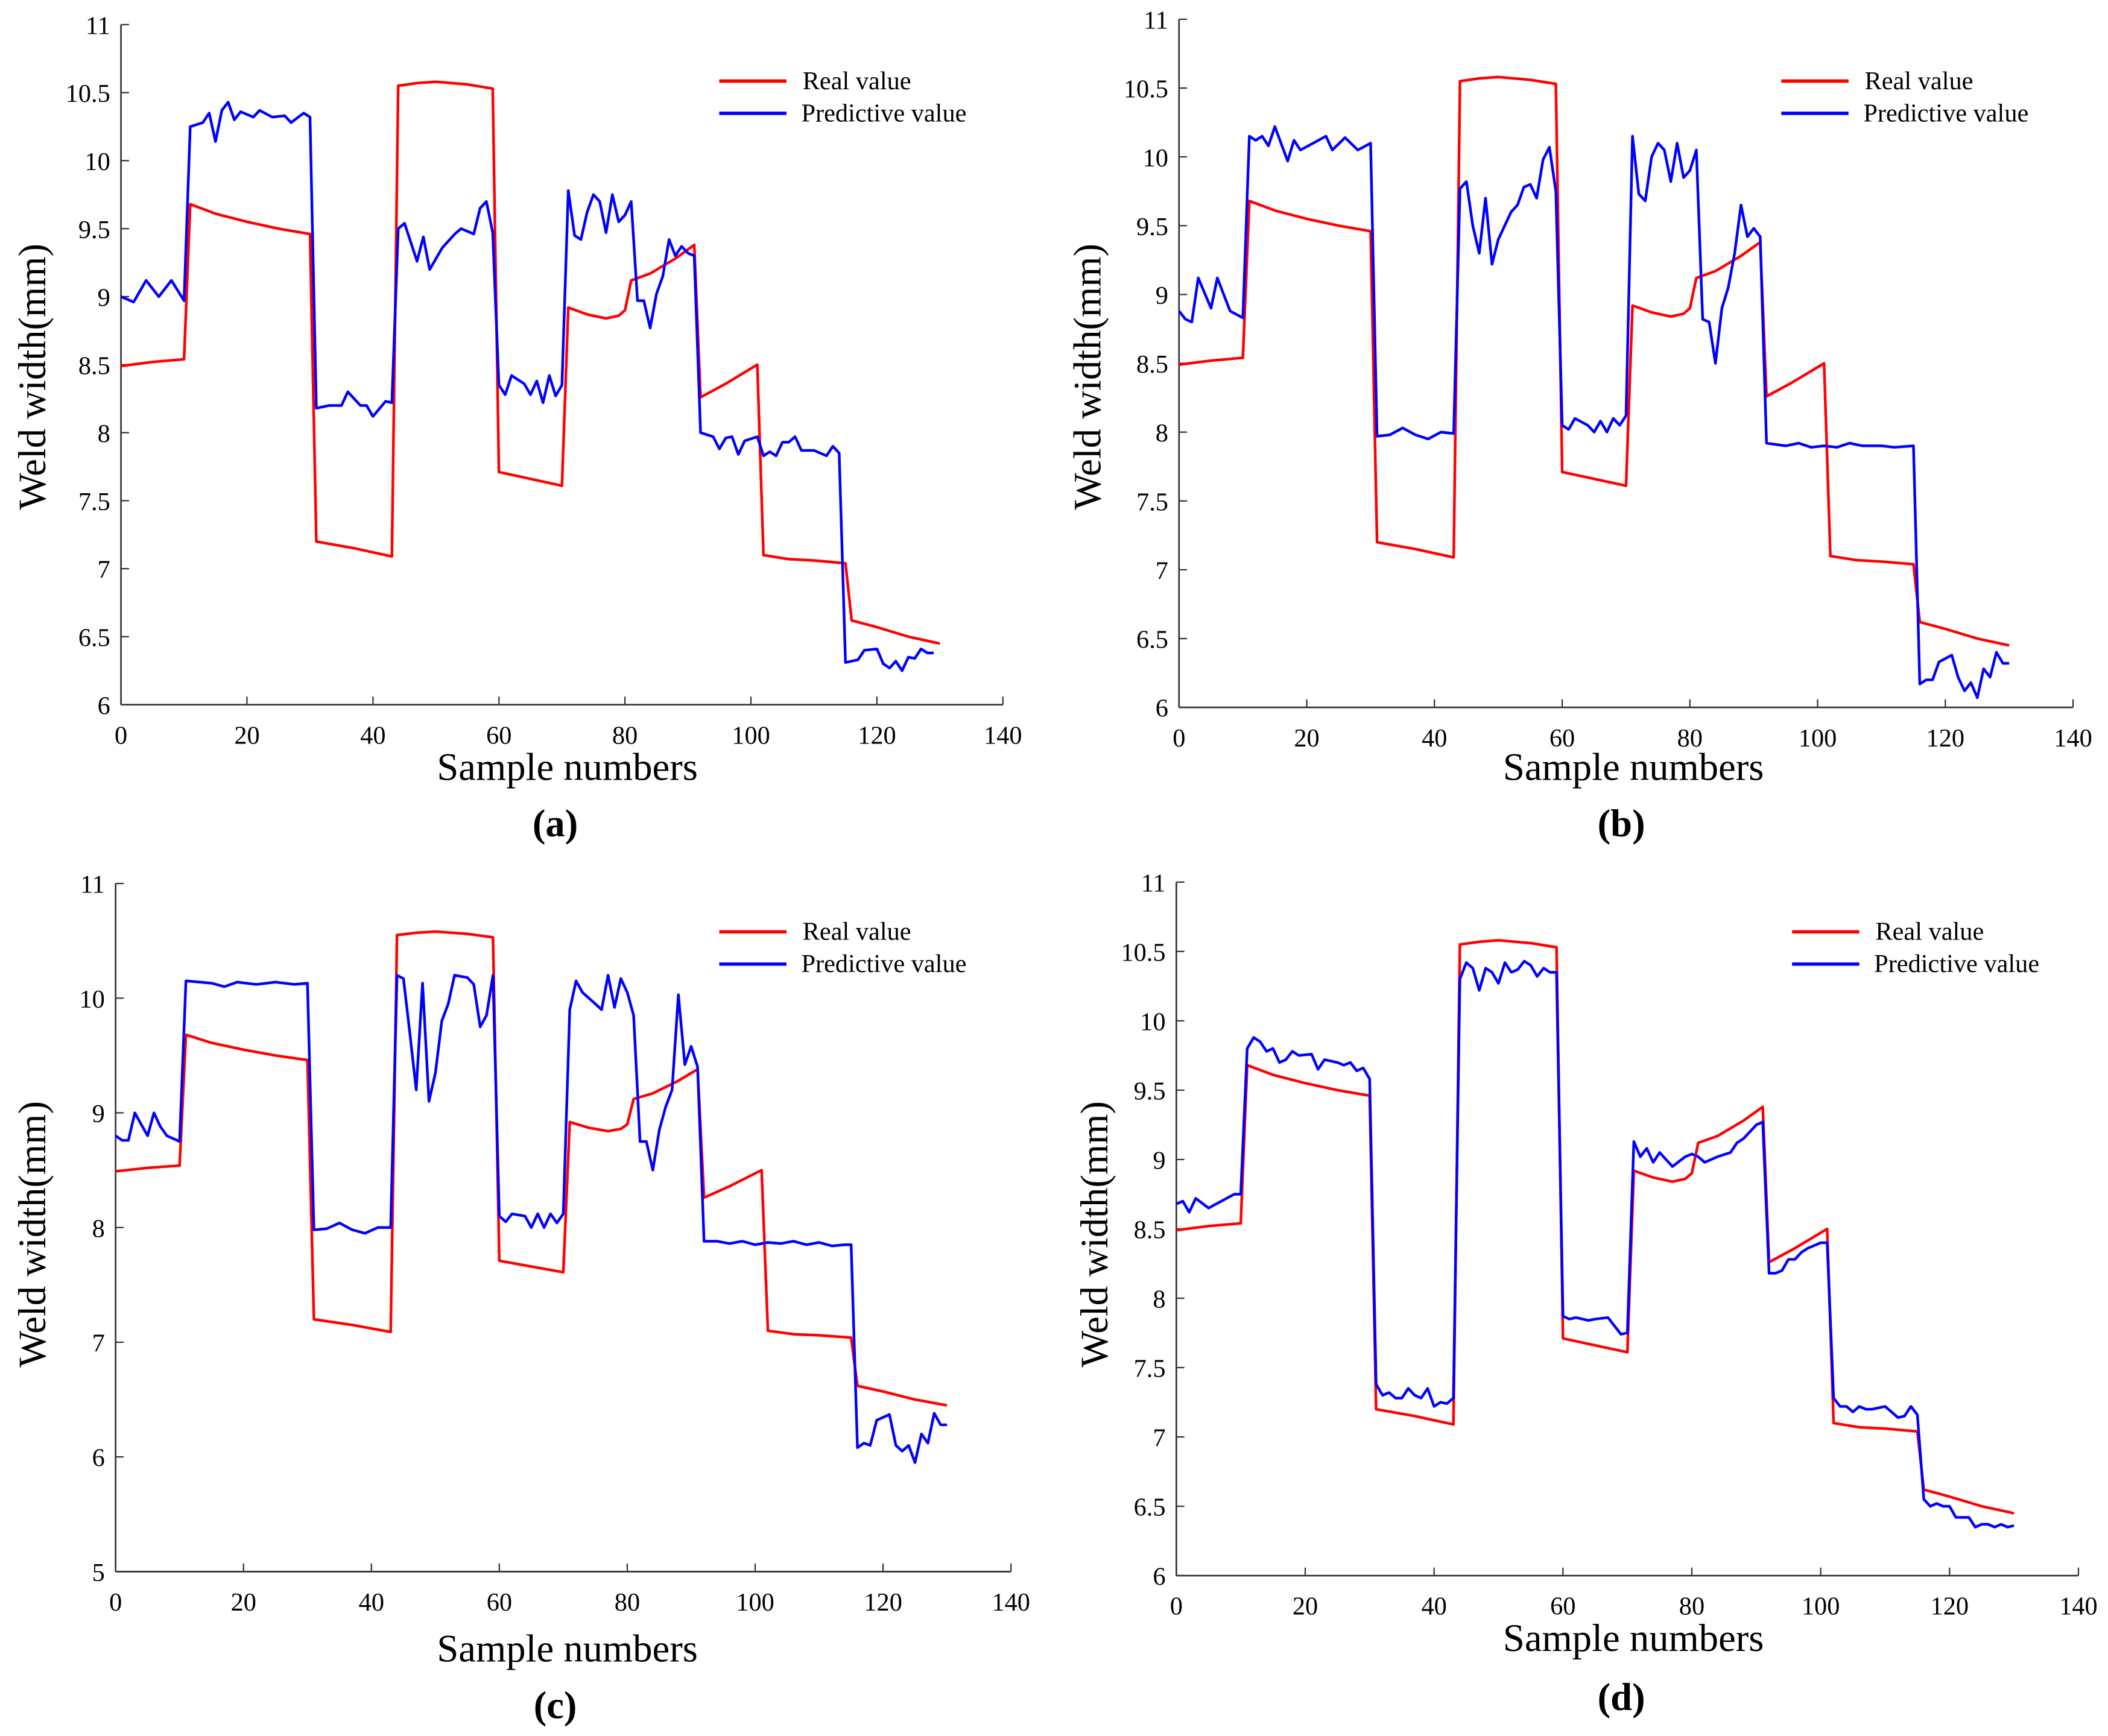  What do you see at coordinates (1621, 1697) in the screenshot?
I see `panel-label: (d)` at bounding box center [1621, 1697].